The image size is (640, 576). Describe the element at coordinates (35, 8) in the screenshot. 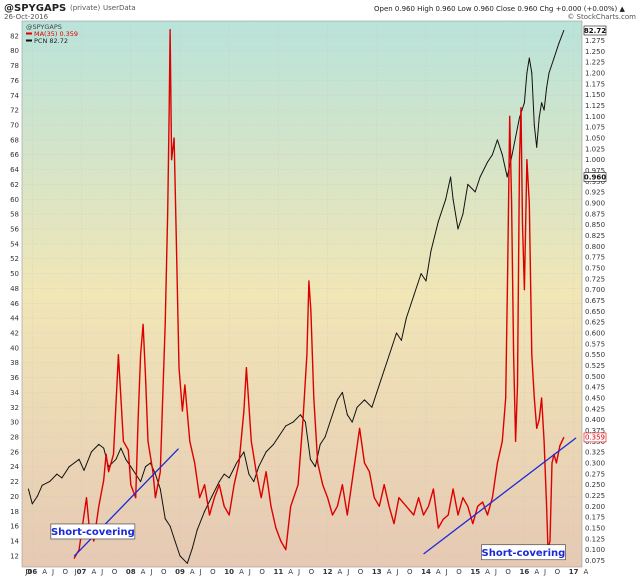

I see `chart-symbol: @SPYGAPS` at that location.